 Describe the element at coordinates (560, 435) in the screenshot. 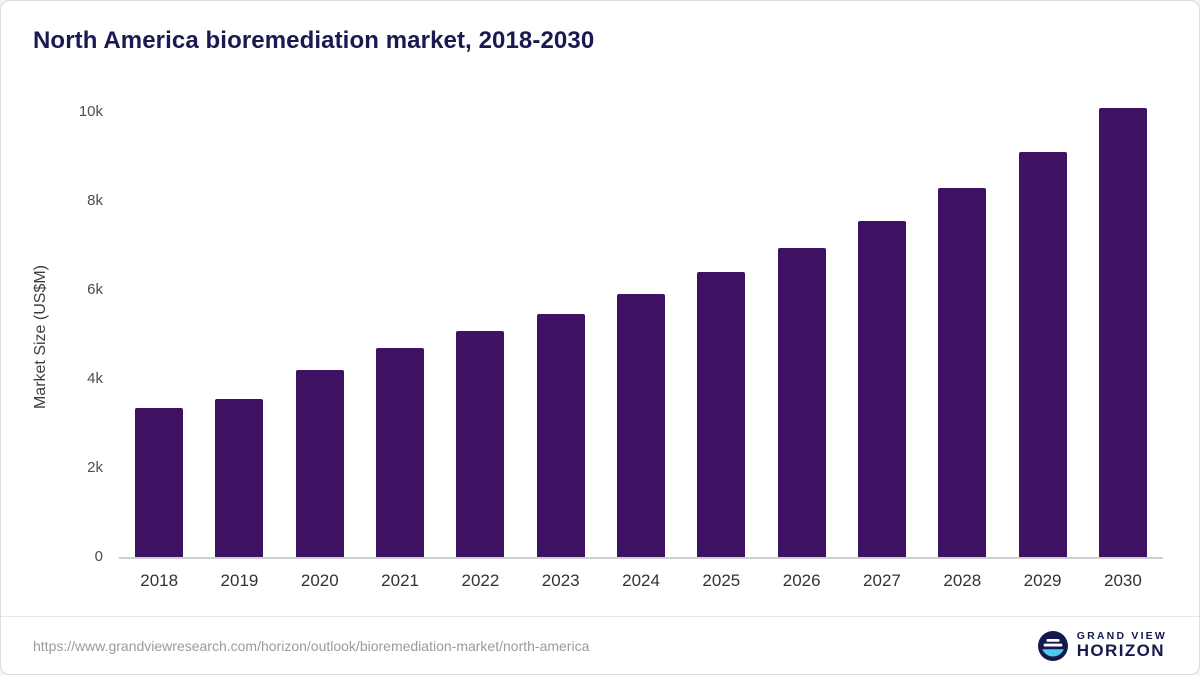

I see `bar-2023` at that location.